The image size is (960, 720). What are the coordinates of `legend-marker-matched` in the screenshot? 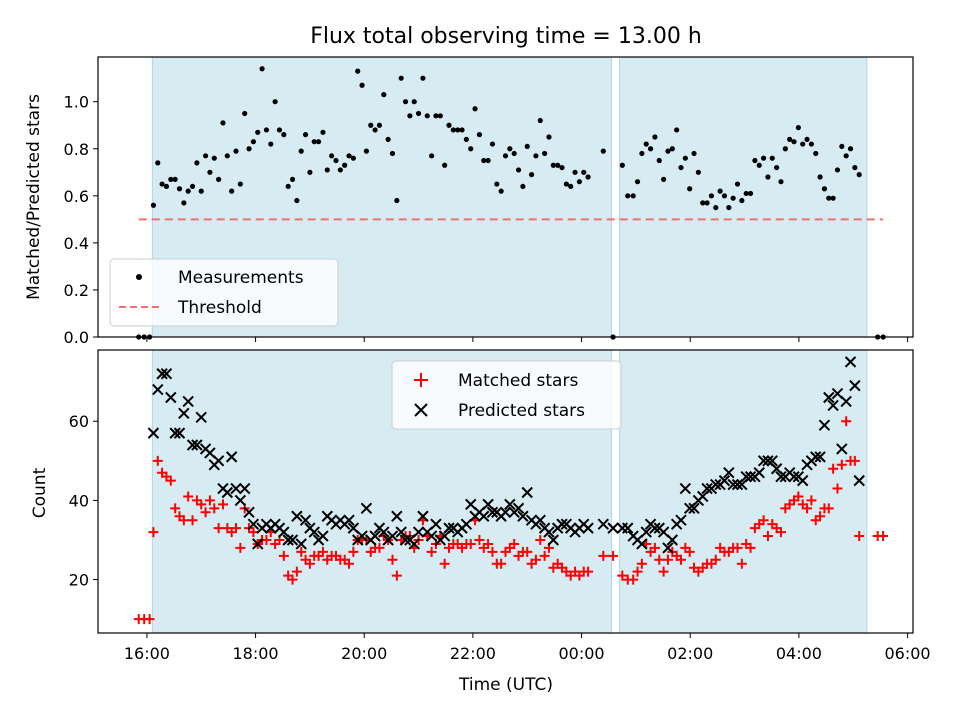 It's located at (421, 380).